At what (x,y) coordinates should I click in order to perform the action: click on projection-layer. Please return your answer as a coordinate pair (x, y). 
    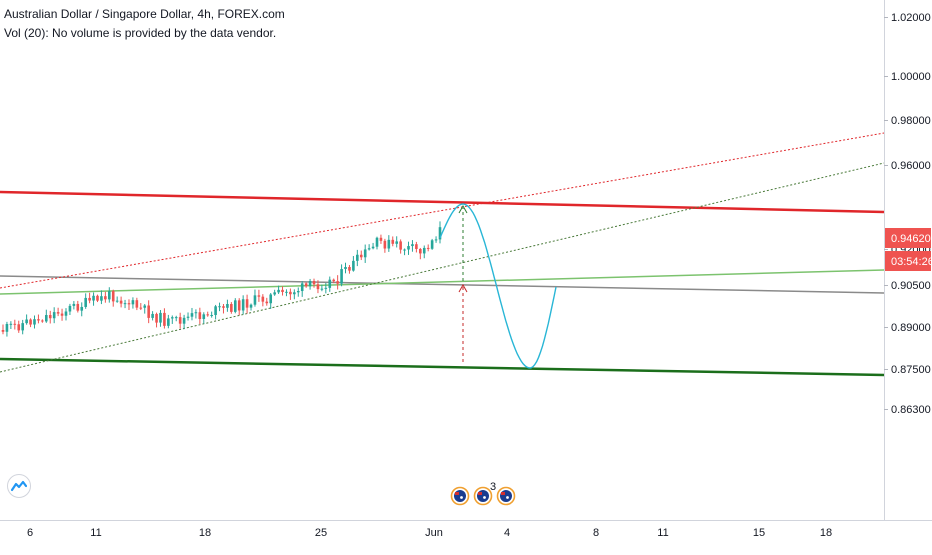
    Looking at the image, I should click on (498, 286).